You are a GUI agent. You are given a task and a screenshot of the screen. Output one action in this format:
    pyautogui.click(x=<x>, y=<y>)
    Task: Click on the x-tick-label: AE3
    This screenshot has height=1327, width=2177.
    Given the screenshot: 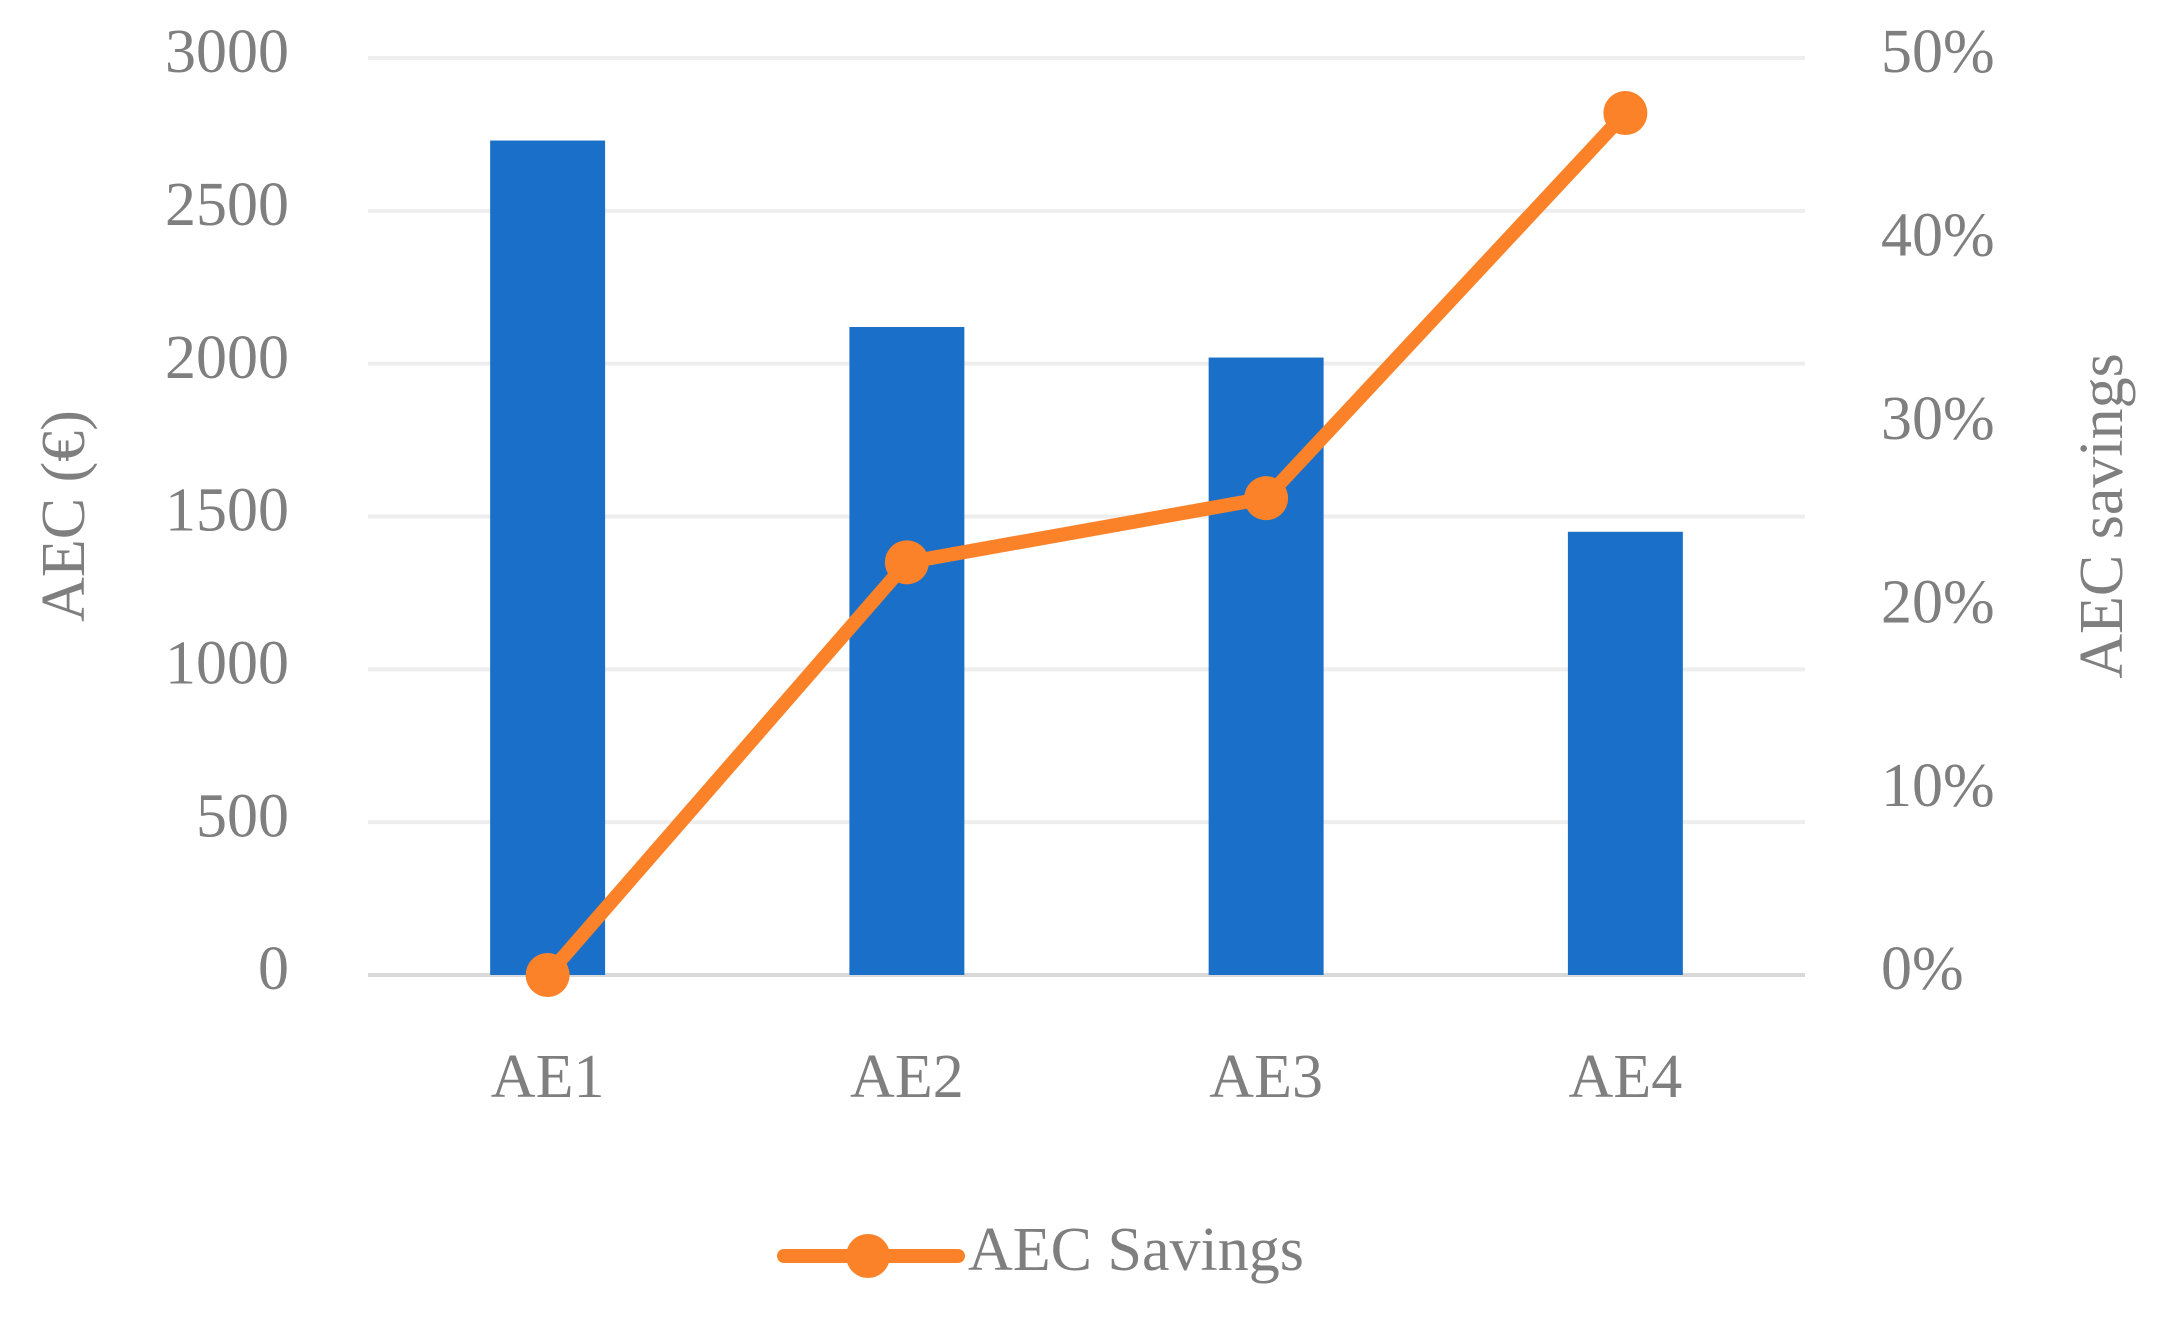 What is the action you would take?
    pyautogui.click(x=1266, y=1077)
    